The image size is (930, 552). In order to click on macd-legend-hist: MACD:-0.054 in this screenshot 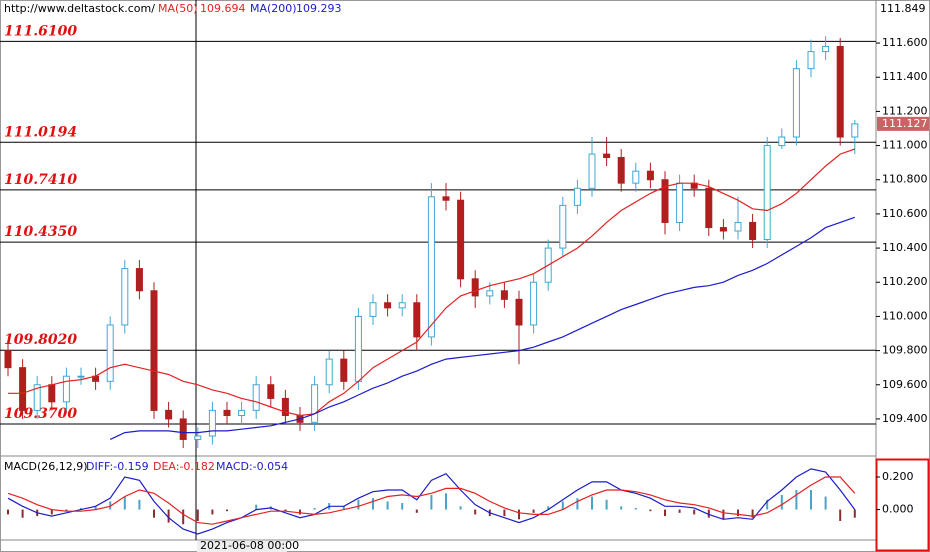, I will do `click(252, 466)`.